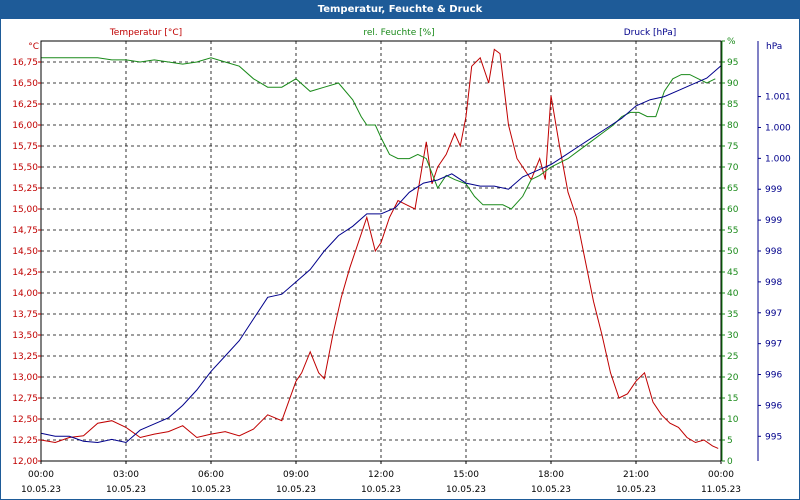 This screenshot has width=800, height=500. I want to click on humidity-tick-label: 90, so click(733, 84).